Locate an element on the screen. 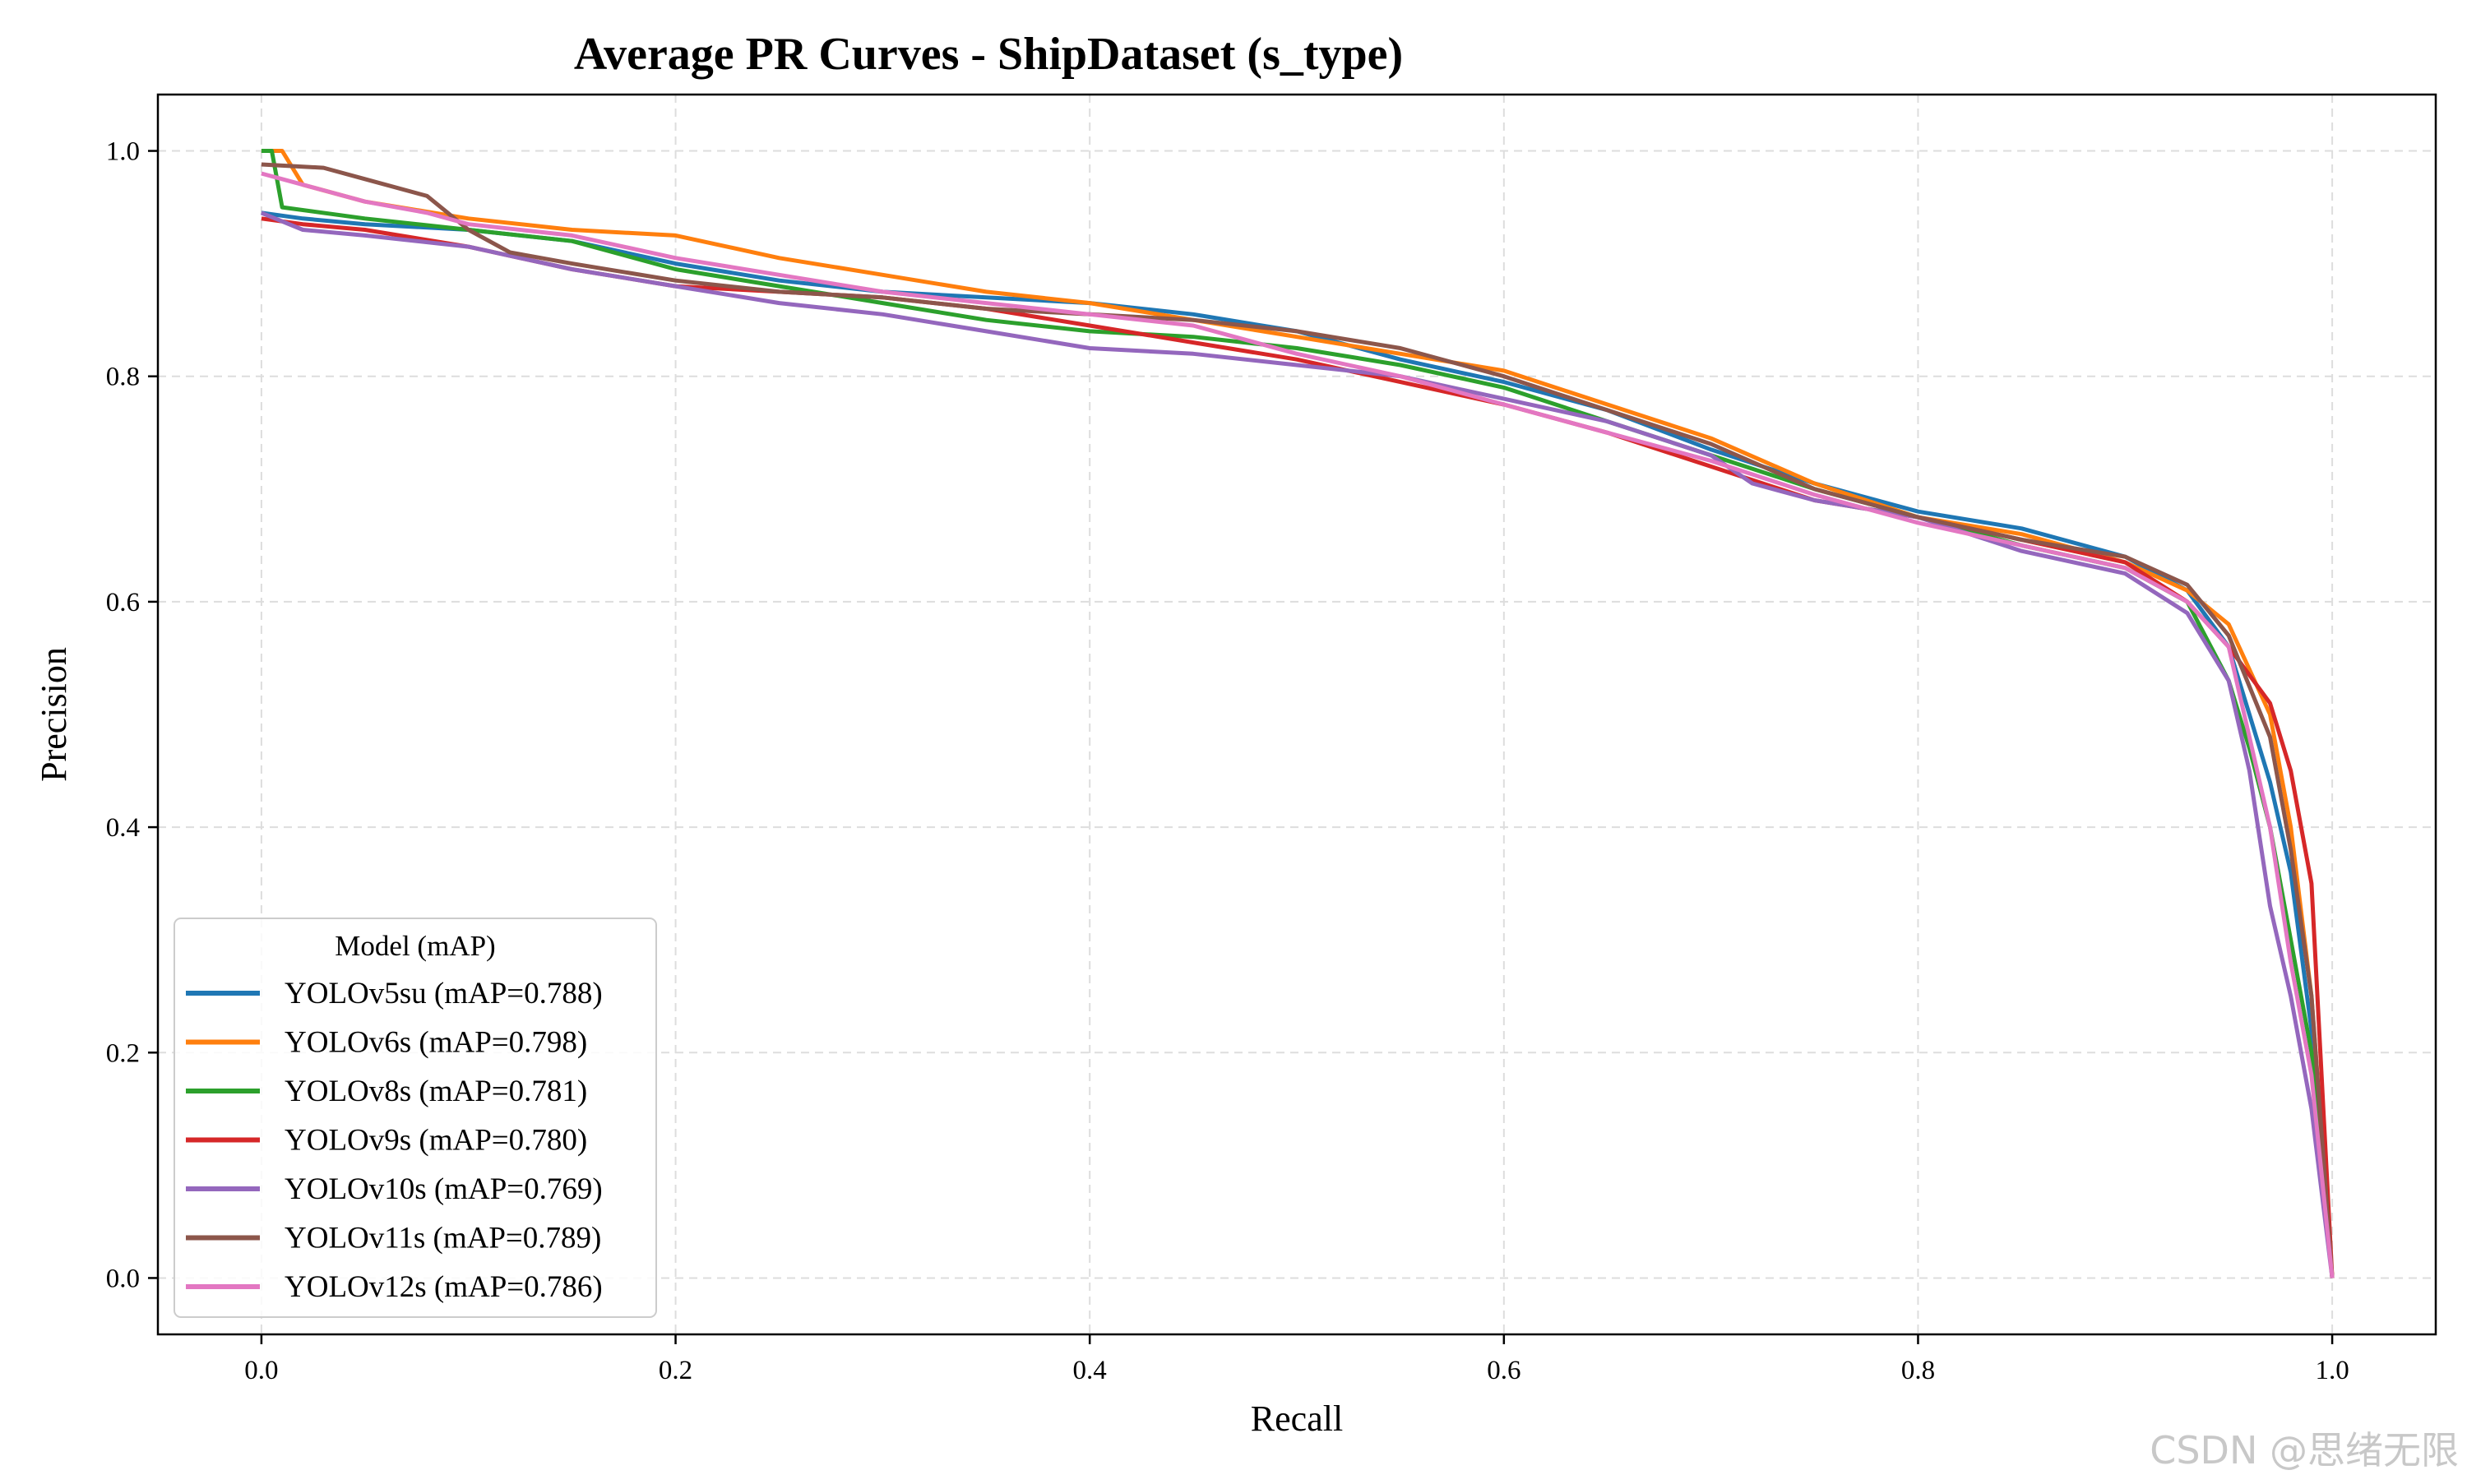 This screenshot has width=2467, height=1484. y-tick-label: 1.0 is located at coordinates (123, 152).